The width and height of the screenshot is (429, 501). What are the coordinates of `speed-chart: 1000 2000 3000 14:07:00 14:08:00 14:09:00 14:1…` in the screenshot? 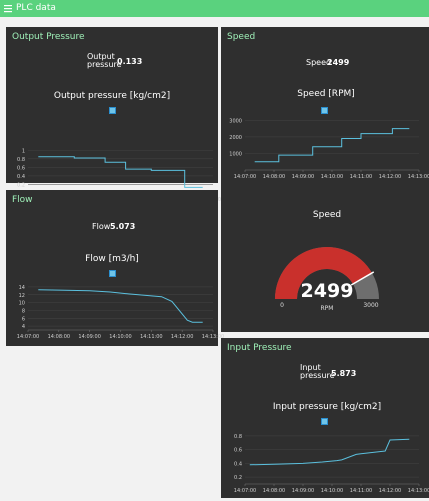 It's located at (329, 149).